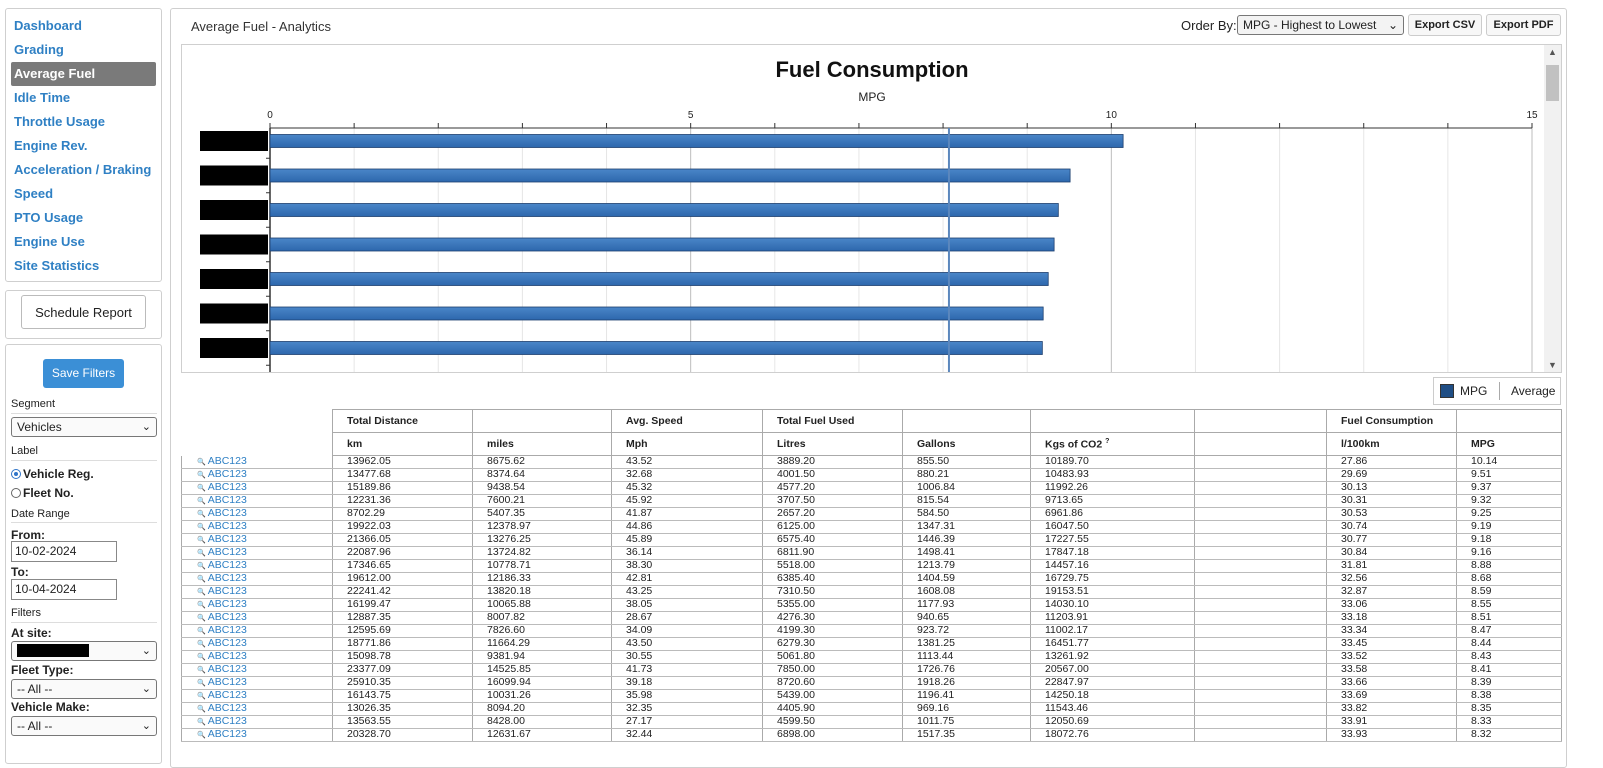 The image size is (1603, 768). What do you see at coordinates (83, 169) in the screenshot?
I see `sidebar-item-acceleration-braking: Acceleration / Braking` at bounding box center [83, 169].